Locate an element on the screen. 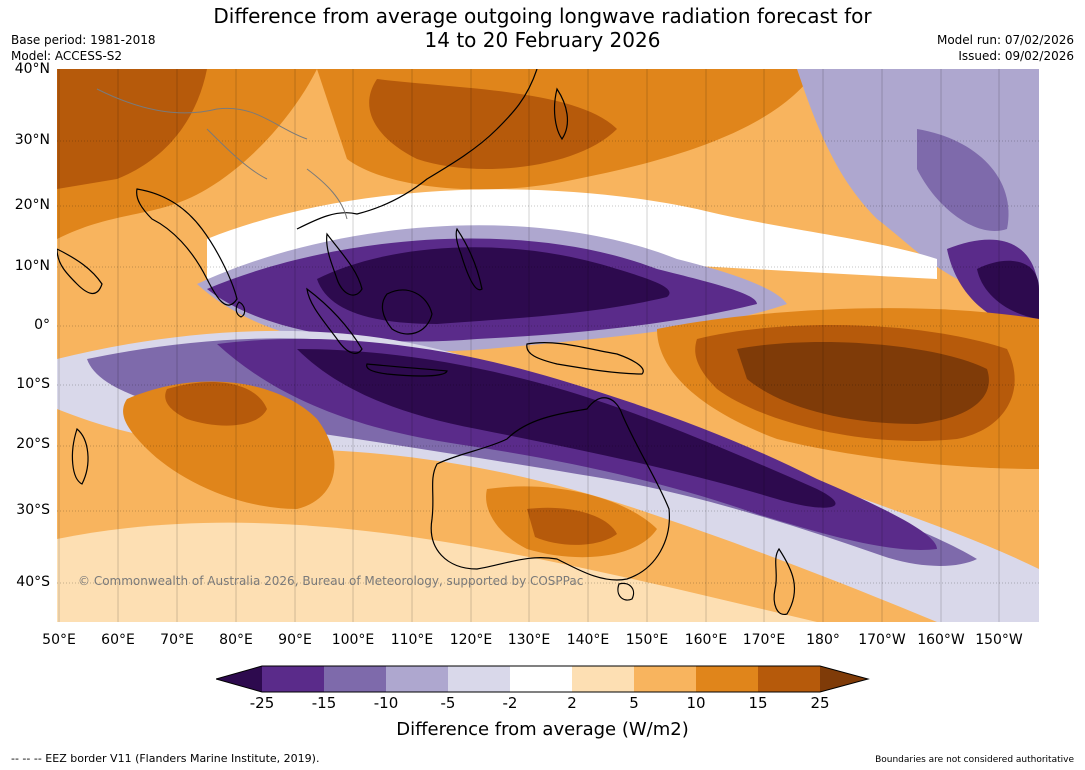 The height and width of the screenshot is (770, 1085). lon-label-160e: 160°E is located at coordinates (706, 640).